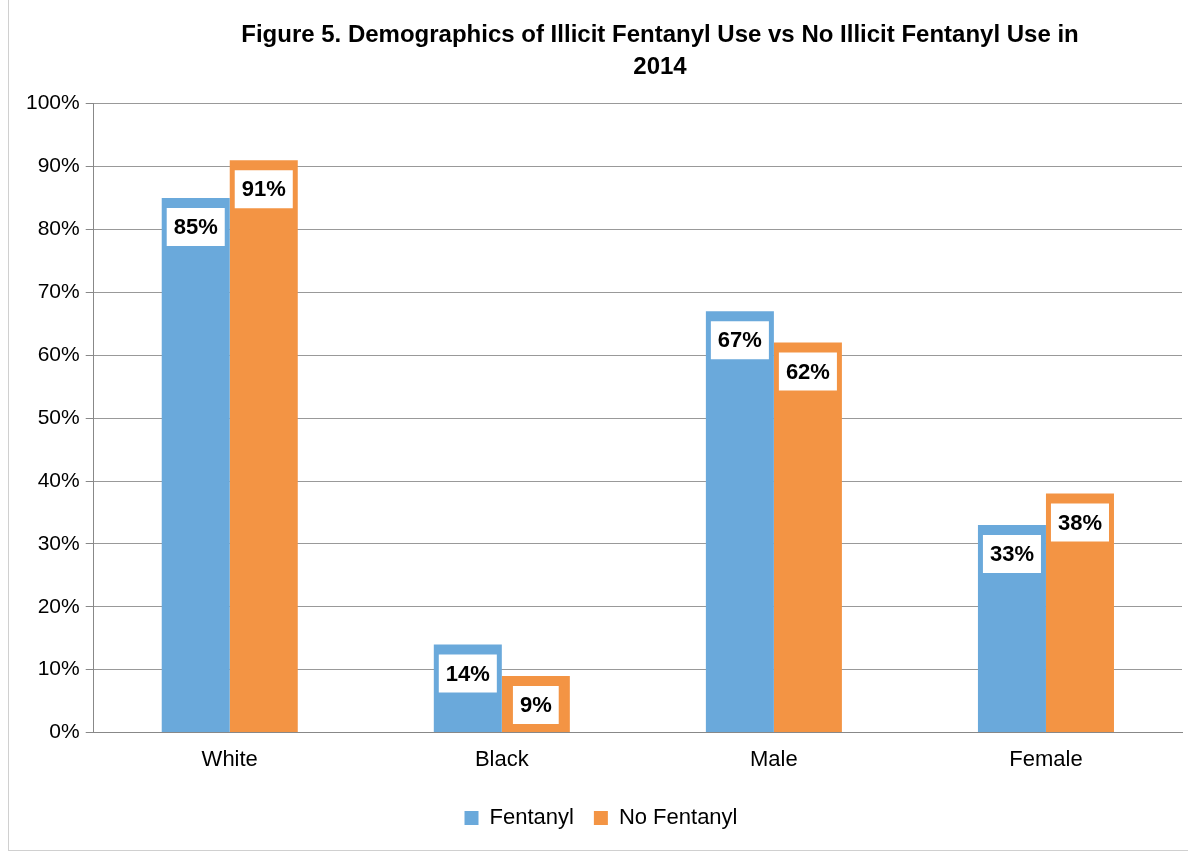 The image size is (1194, 853). What do you see at coordinates (58, 291) in the screenshot?
I see `y-tick-label: 70%` at bounding box center [58, 291].